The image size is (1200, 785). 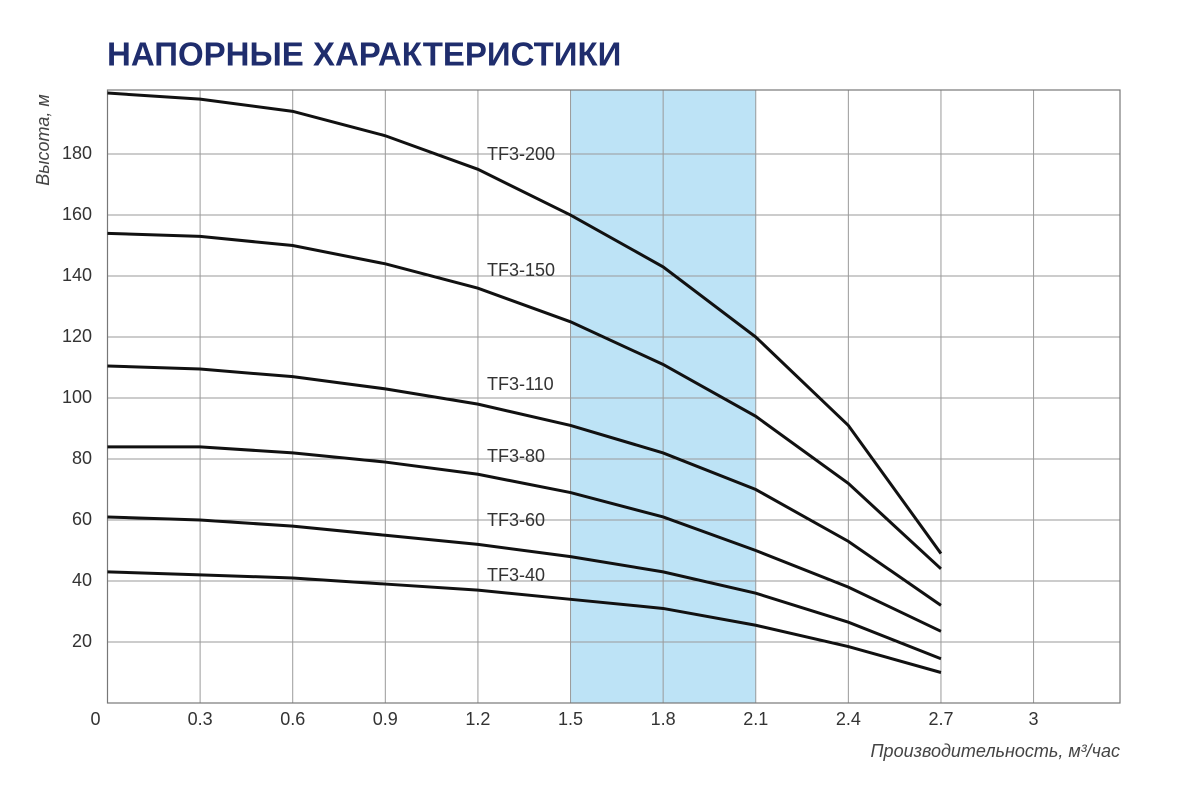 What do you see at coordinates (77, 336) in the screenshot?
I see `y-tick-label: 120` at bounding box center [77, 336].